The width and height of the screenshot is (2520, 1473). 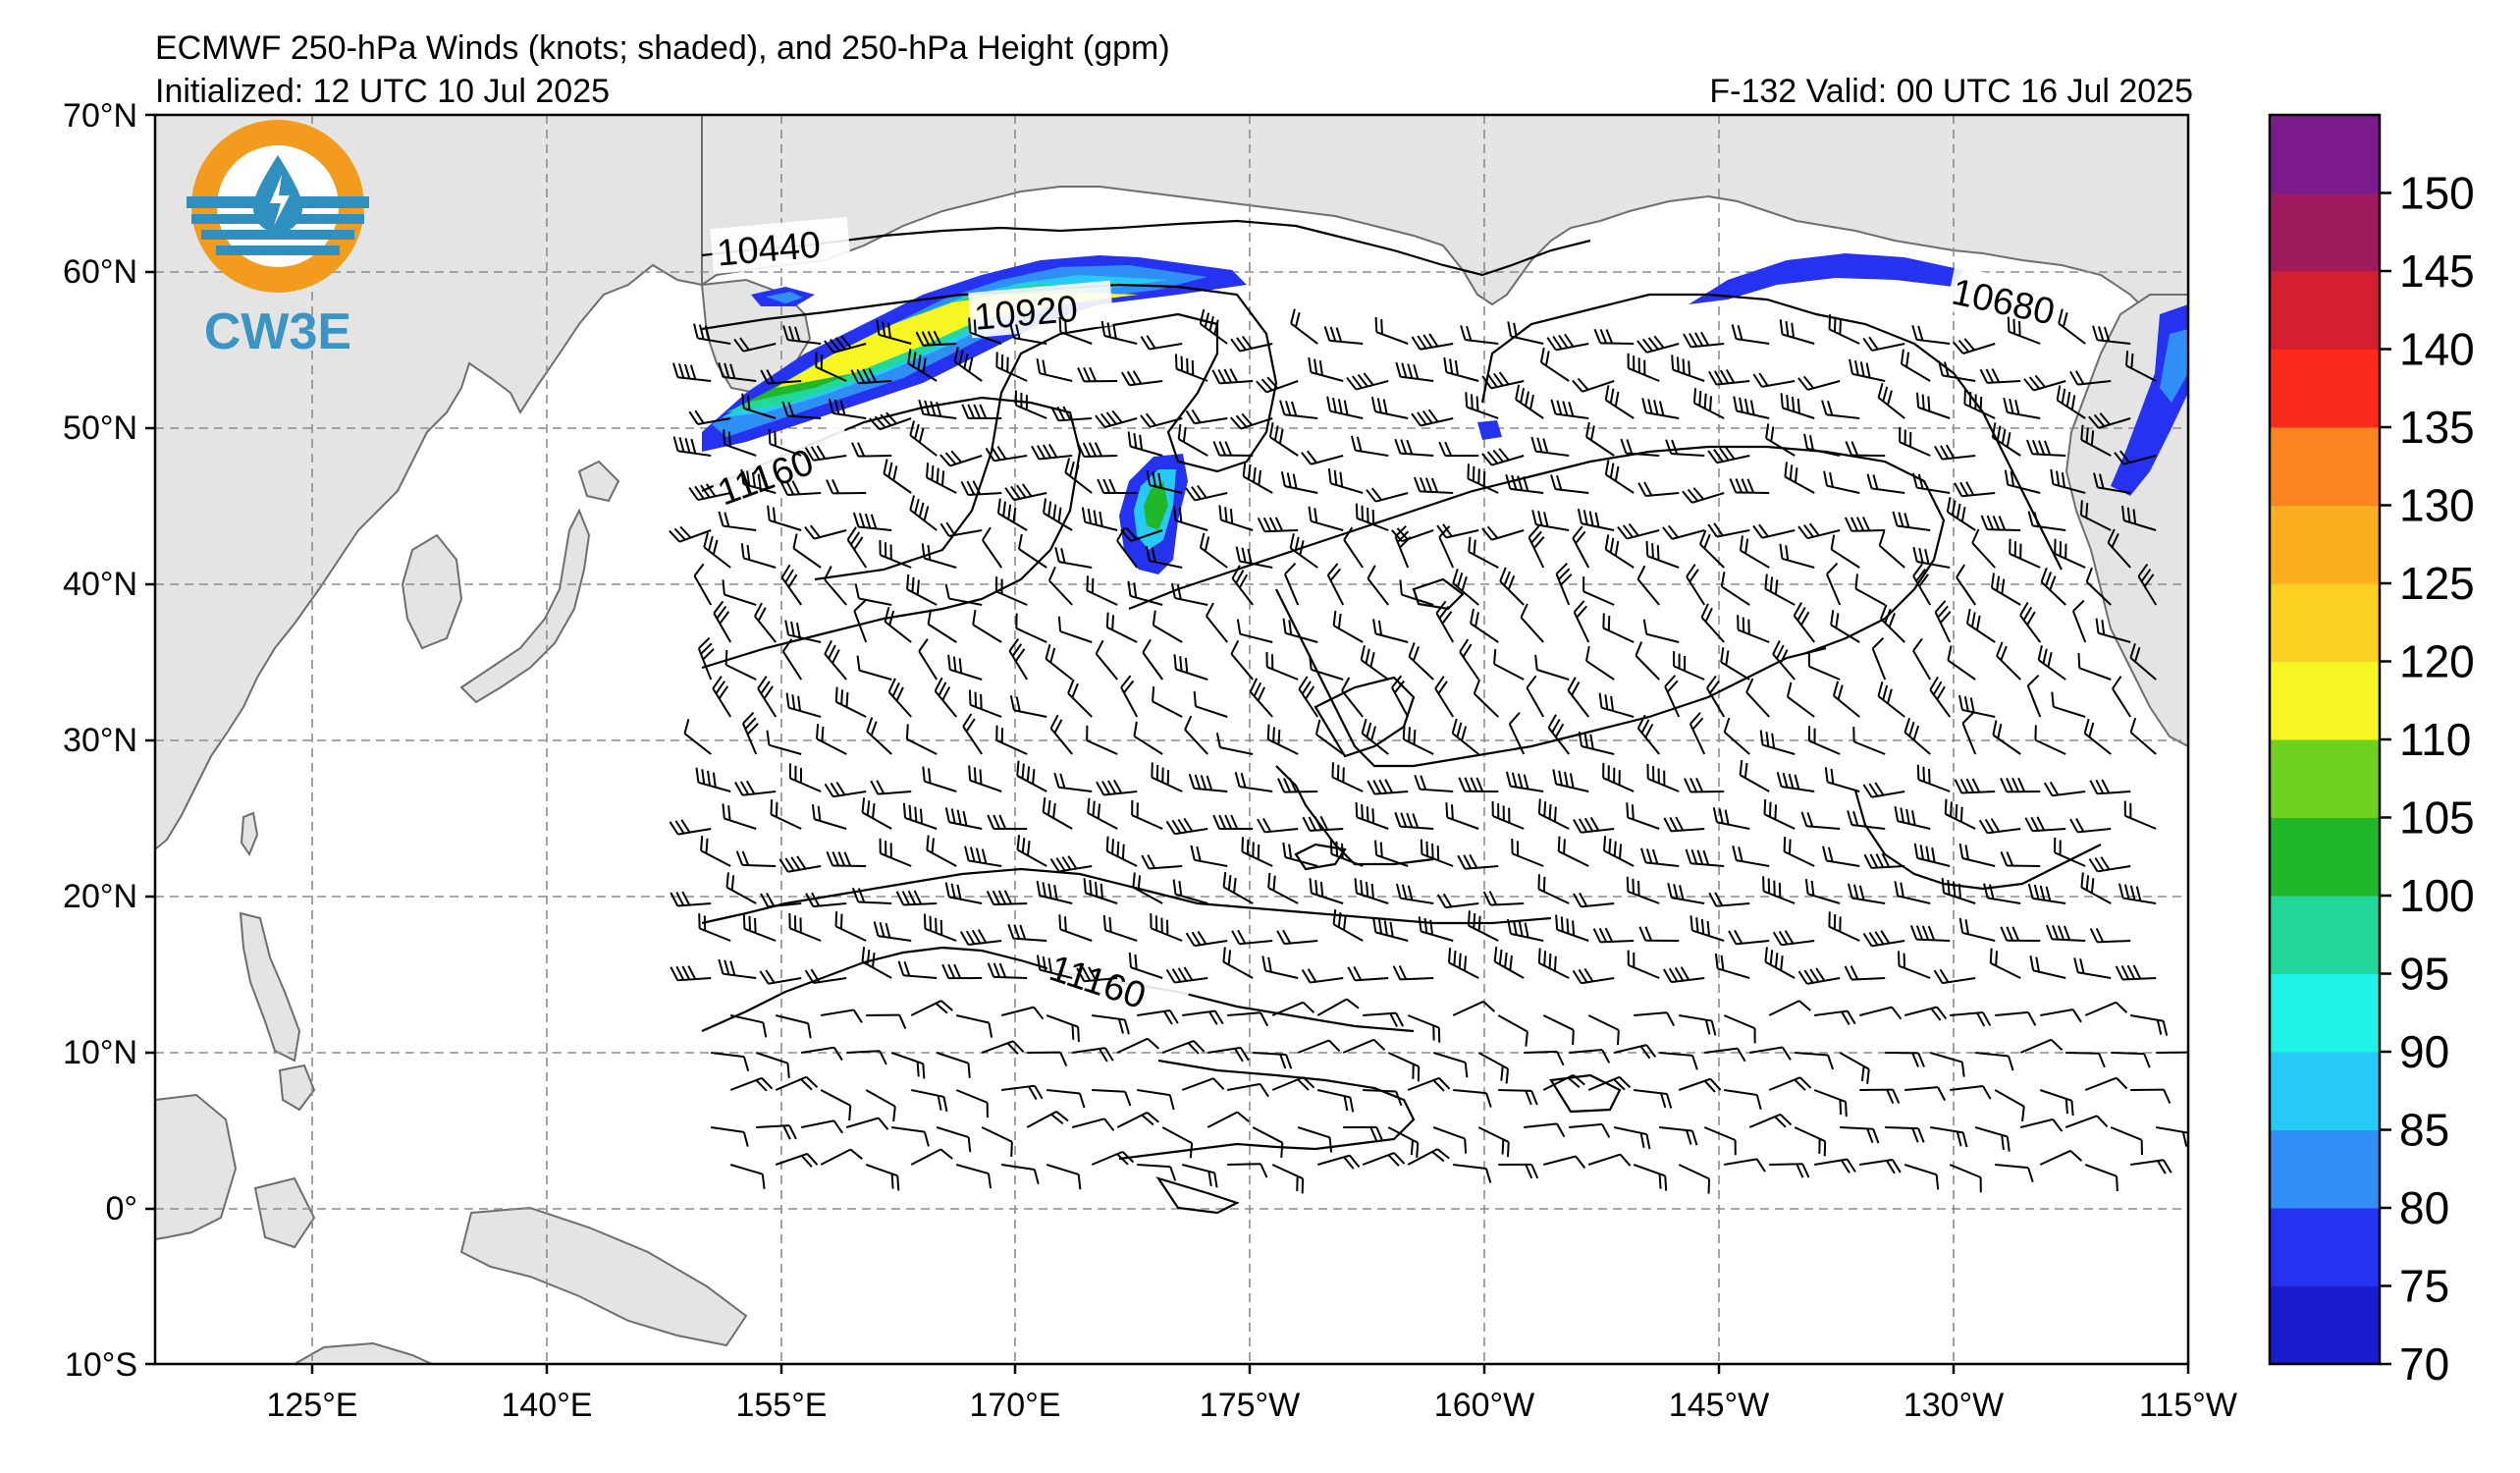 I want to click on lon-ticks, so click(x=1250, y=1369).